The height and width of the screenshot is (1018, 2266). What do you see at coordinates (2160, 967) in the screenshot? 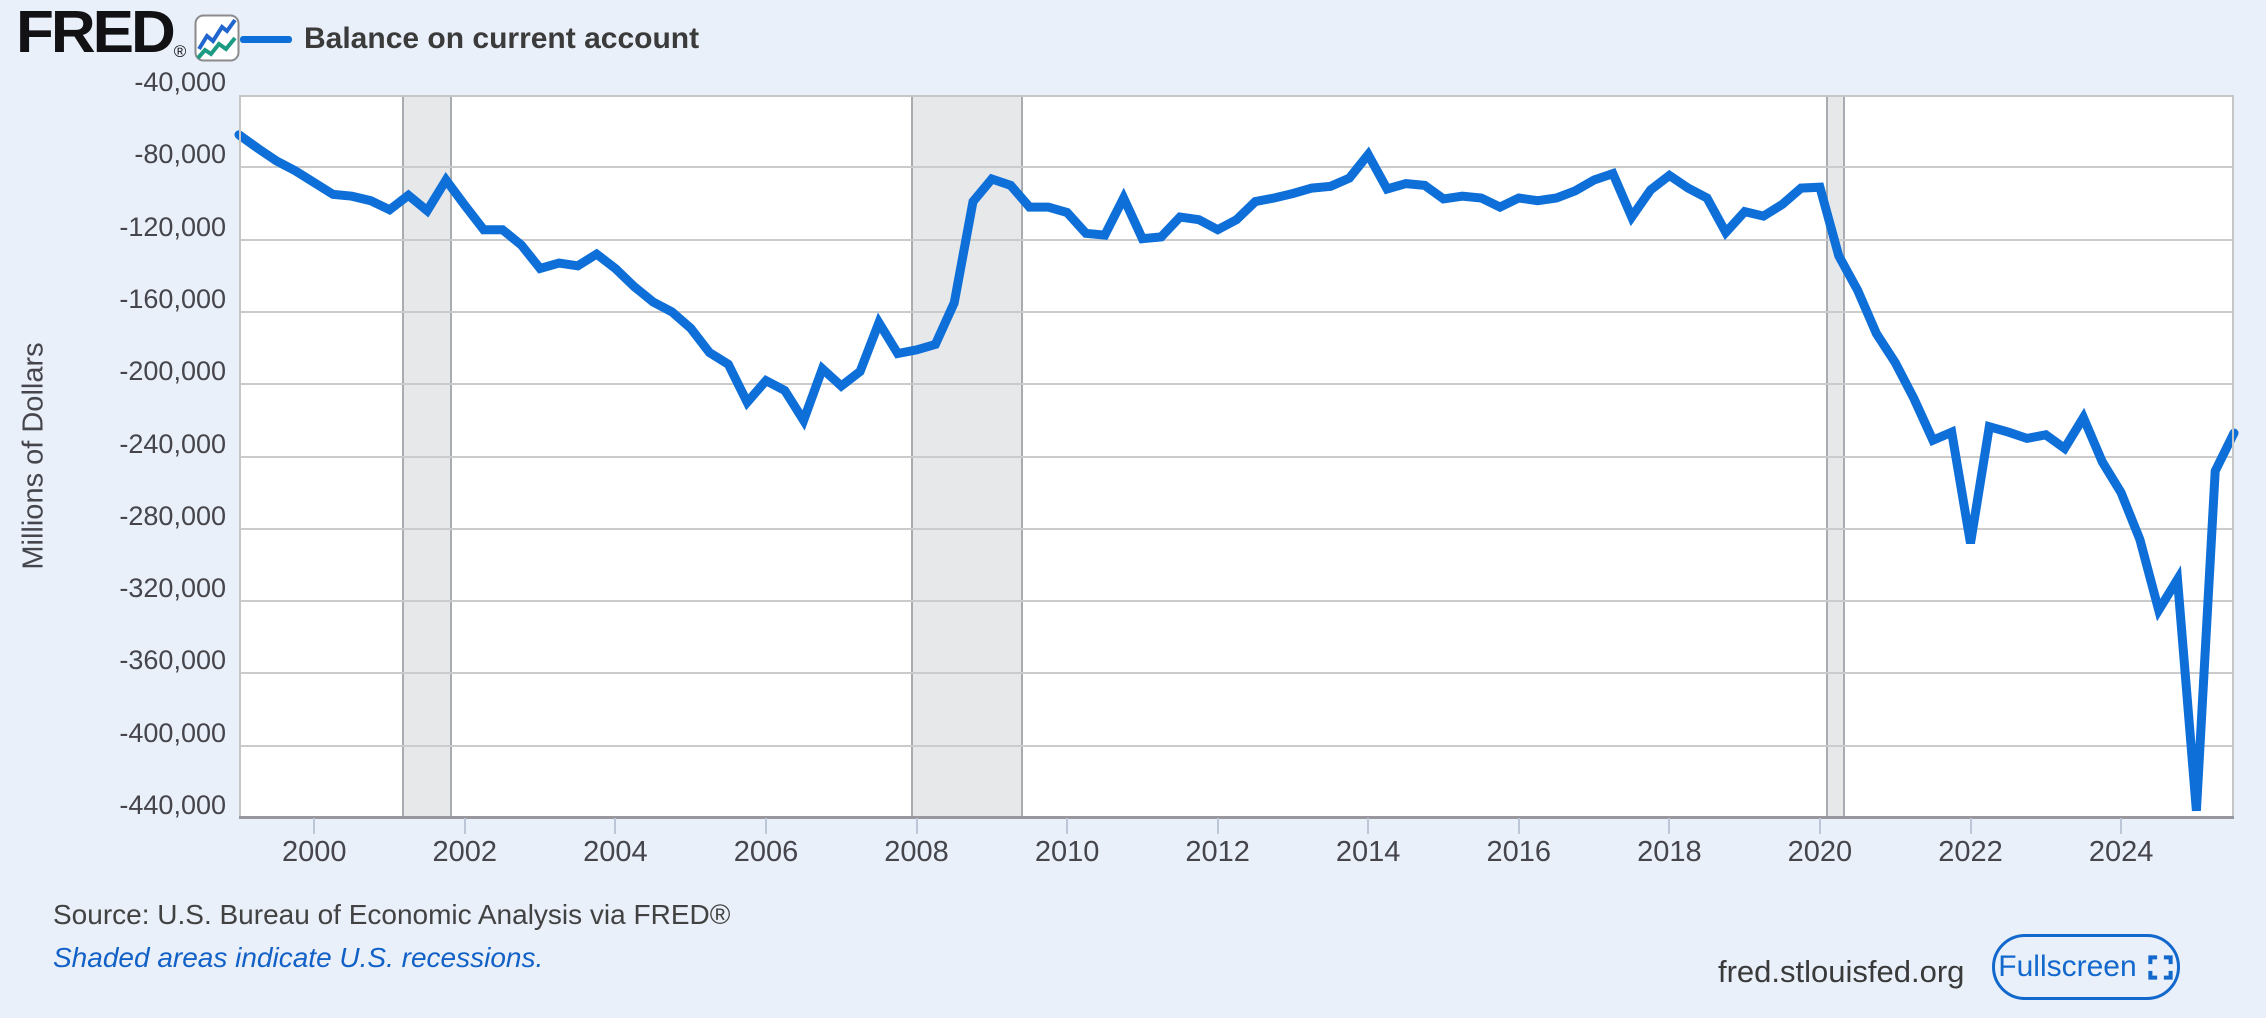
I see `fullscreen-icon` at bounding box center [2160, 967].